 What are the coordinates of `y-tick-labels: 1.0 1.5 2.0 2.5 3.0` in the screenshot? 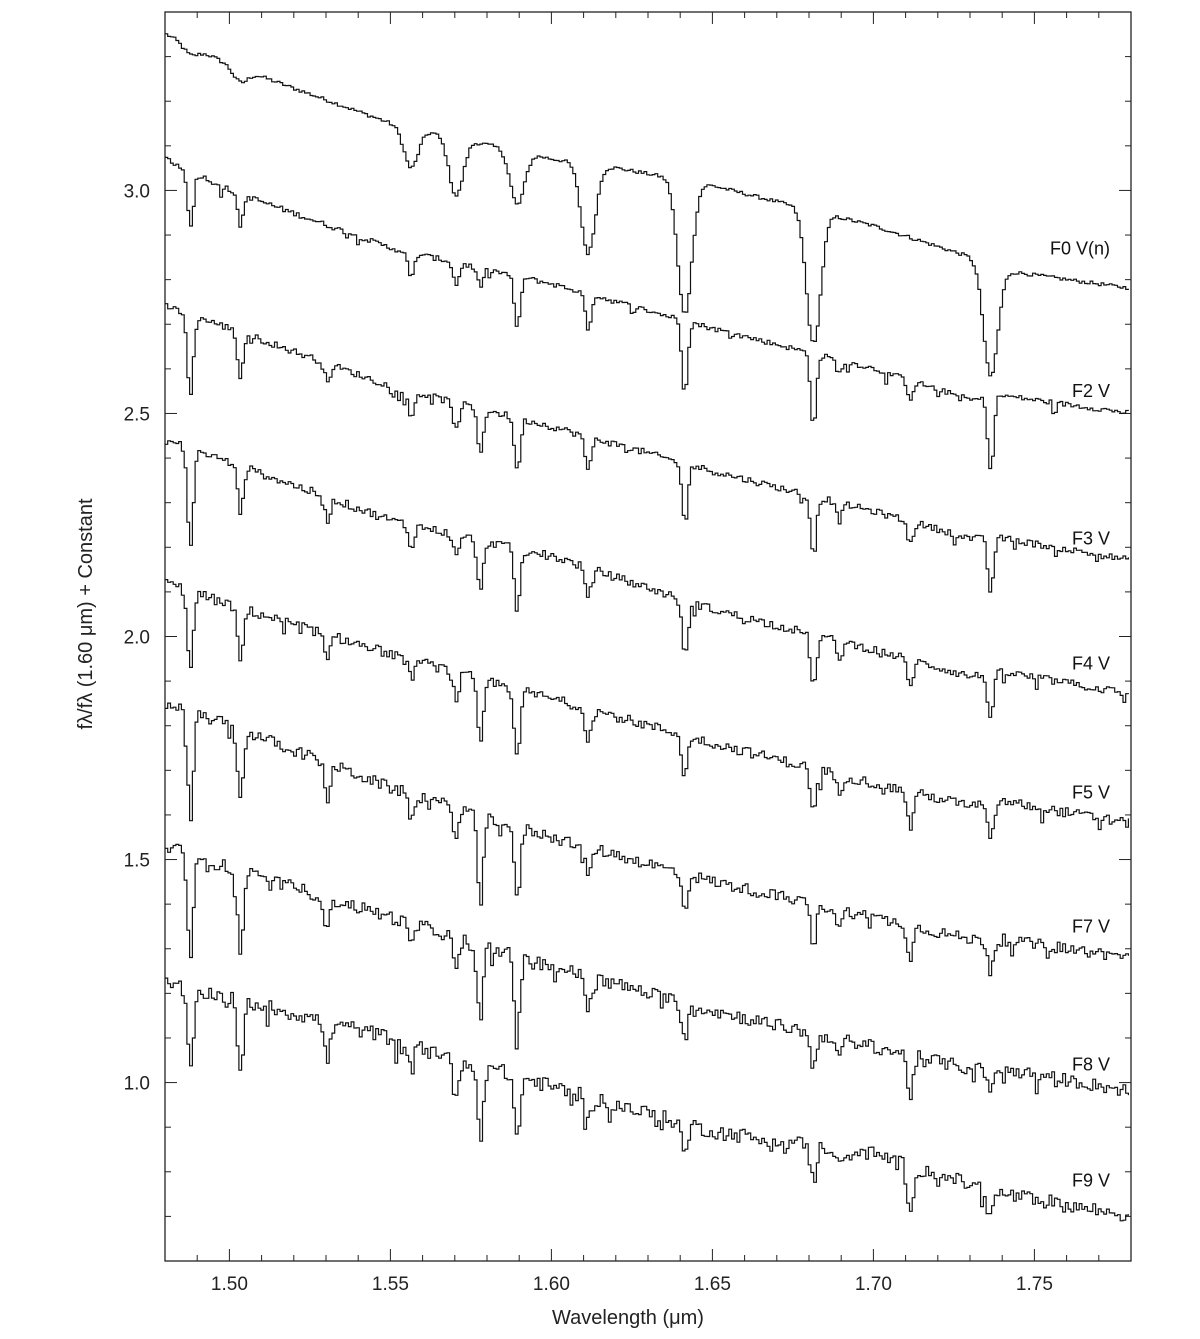 It's located at (137, 637).